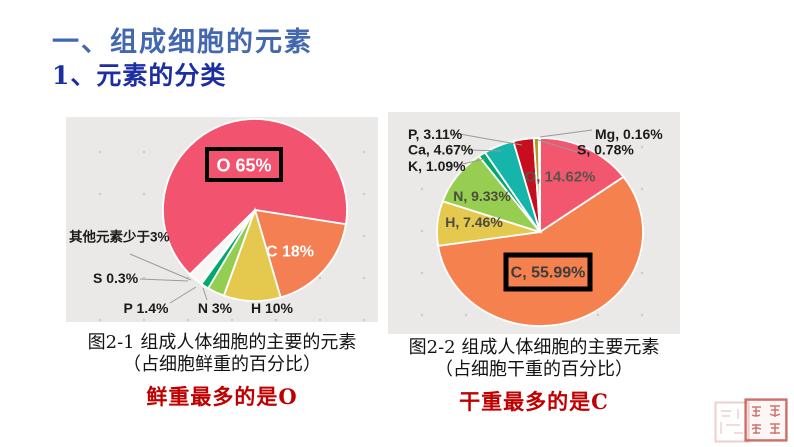 Image resolution: width=794 pixels, height=447 pixels. Describe the element at coordinates (629, 134) in the screenshot. I see `pie-label: Mg, 0.16%` at that location.